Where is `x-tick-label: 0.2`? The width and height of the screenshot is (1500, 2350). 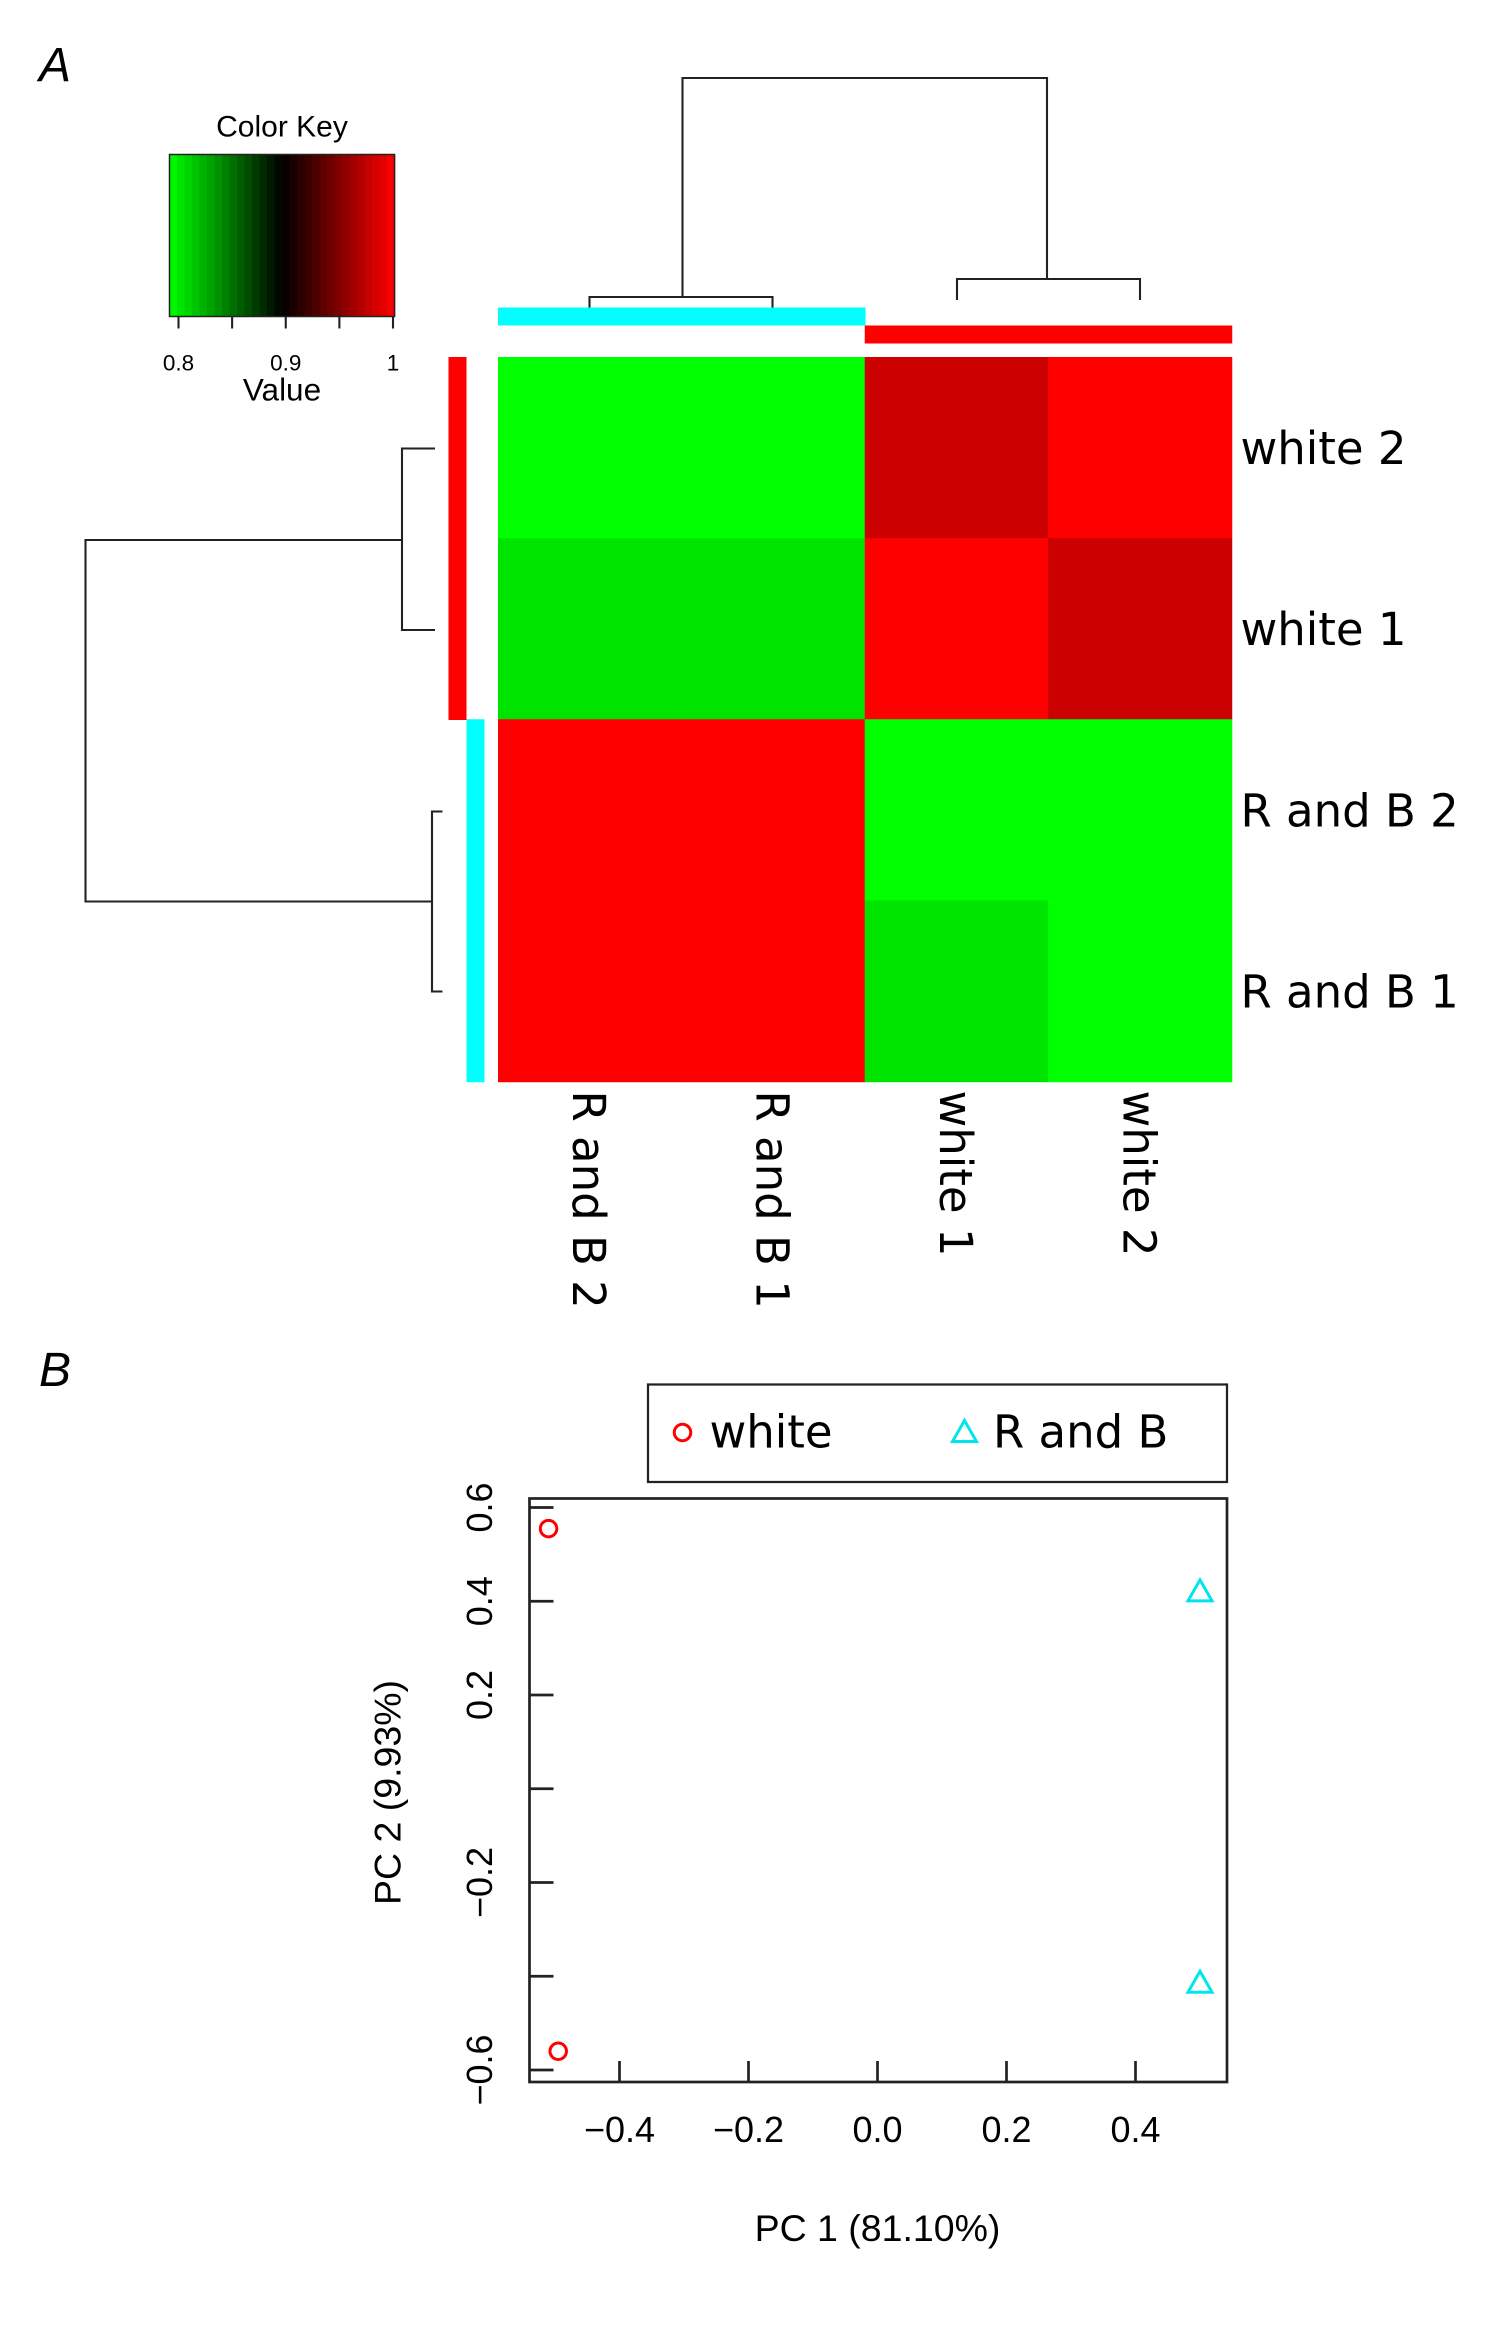 x-tick-label: 0.2 is located at coordinates (1006, 2129).